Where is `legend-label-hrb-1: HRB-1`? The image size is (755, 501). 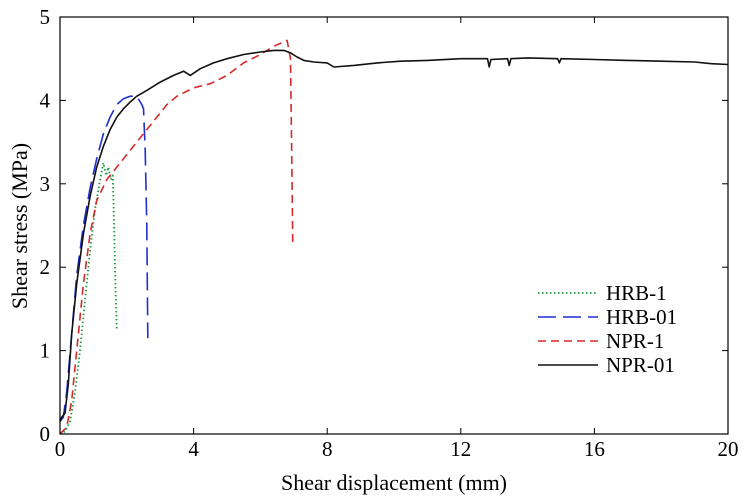
legend-label-hrb-1: HRB-1 is located at coordinates (636, 293).